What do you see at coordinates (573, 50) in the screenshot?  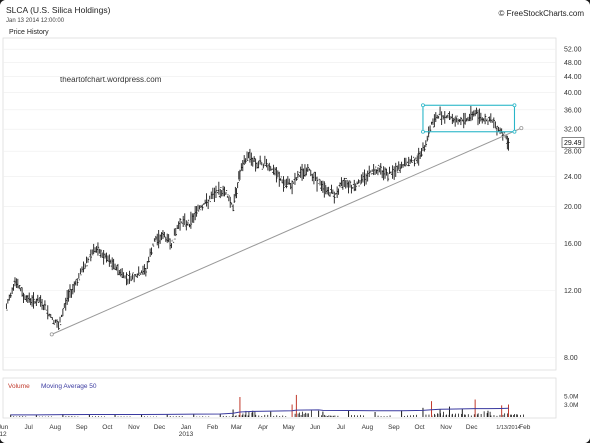 I see `price-tick-label: 52.00` at bounding box center [573, 50].